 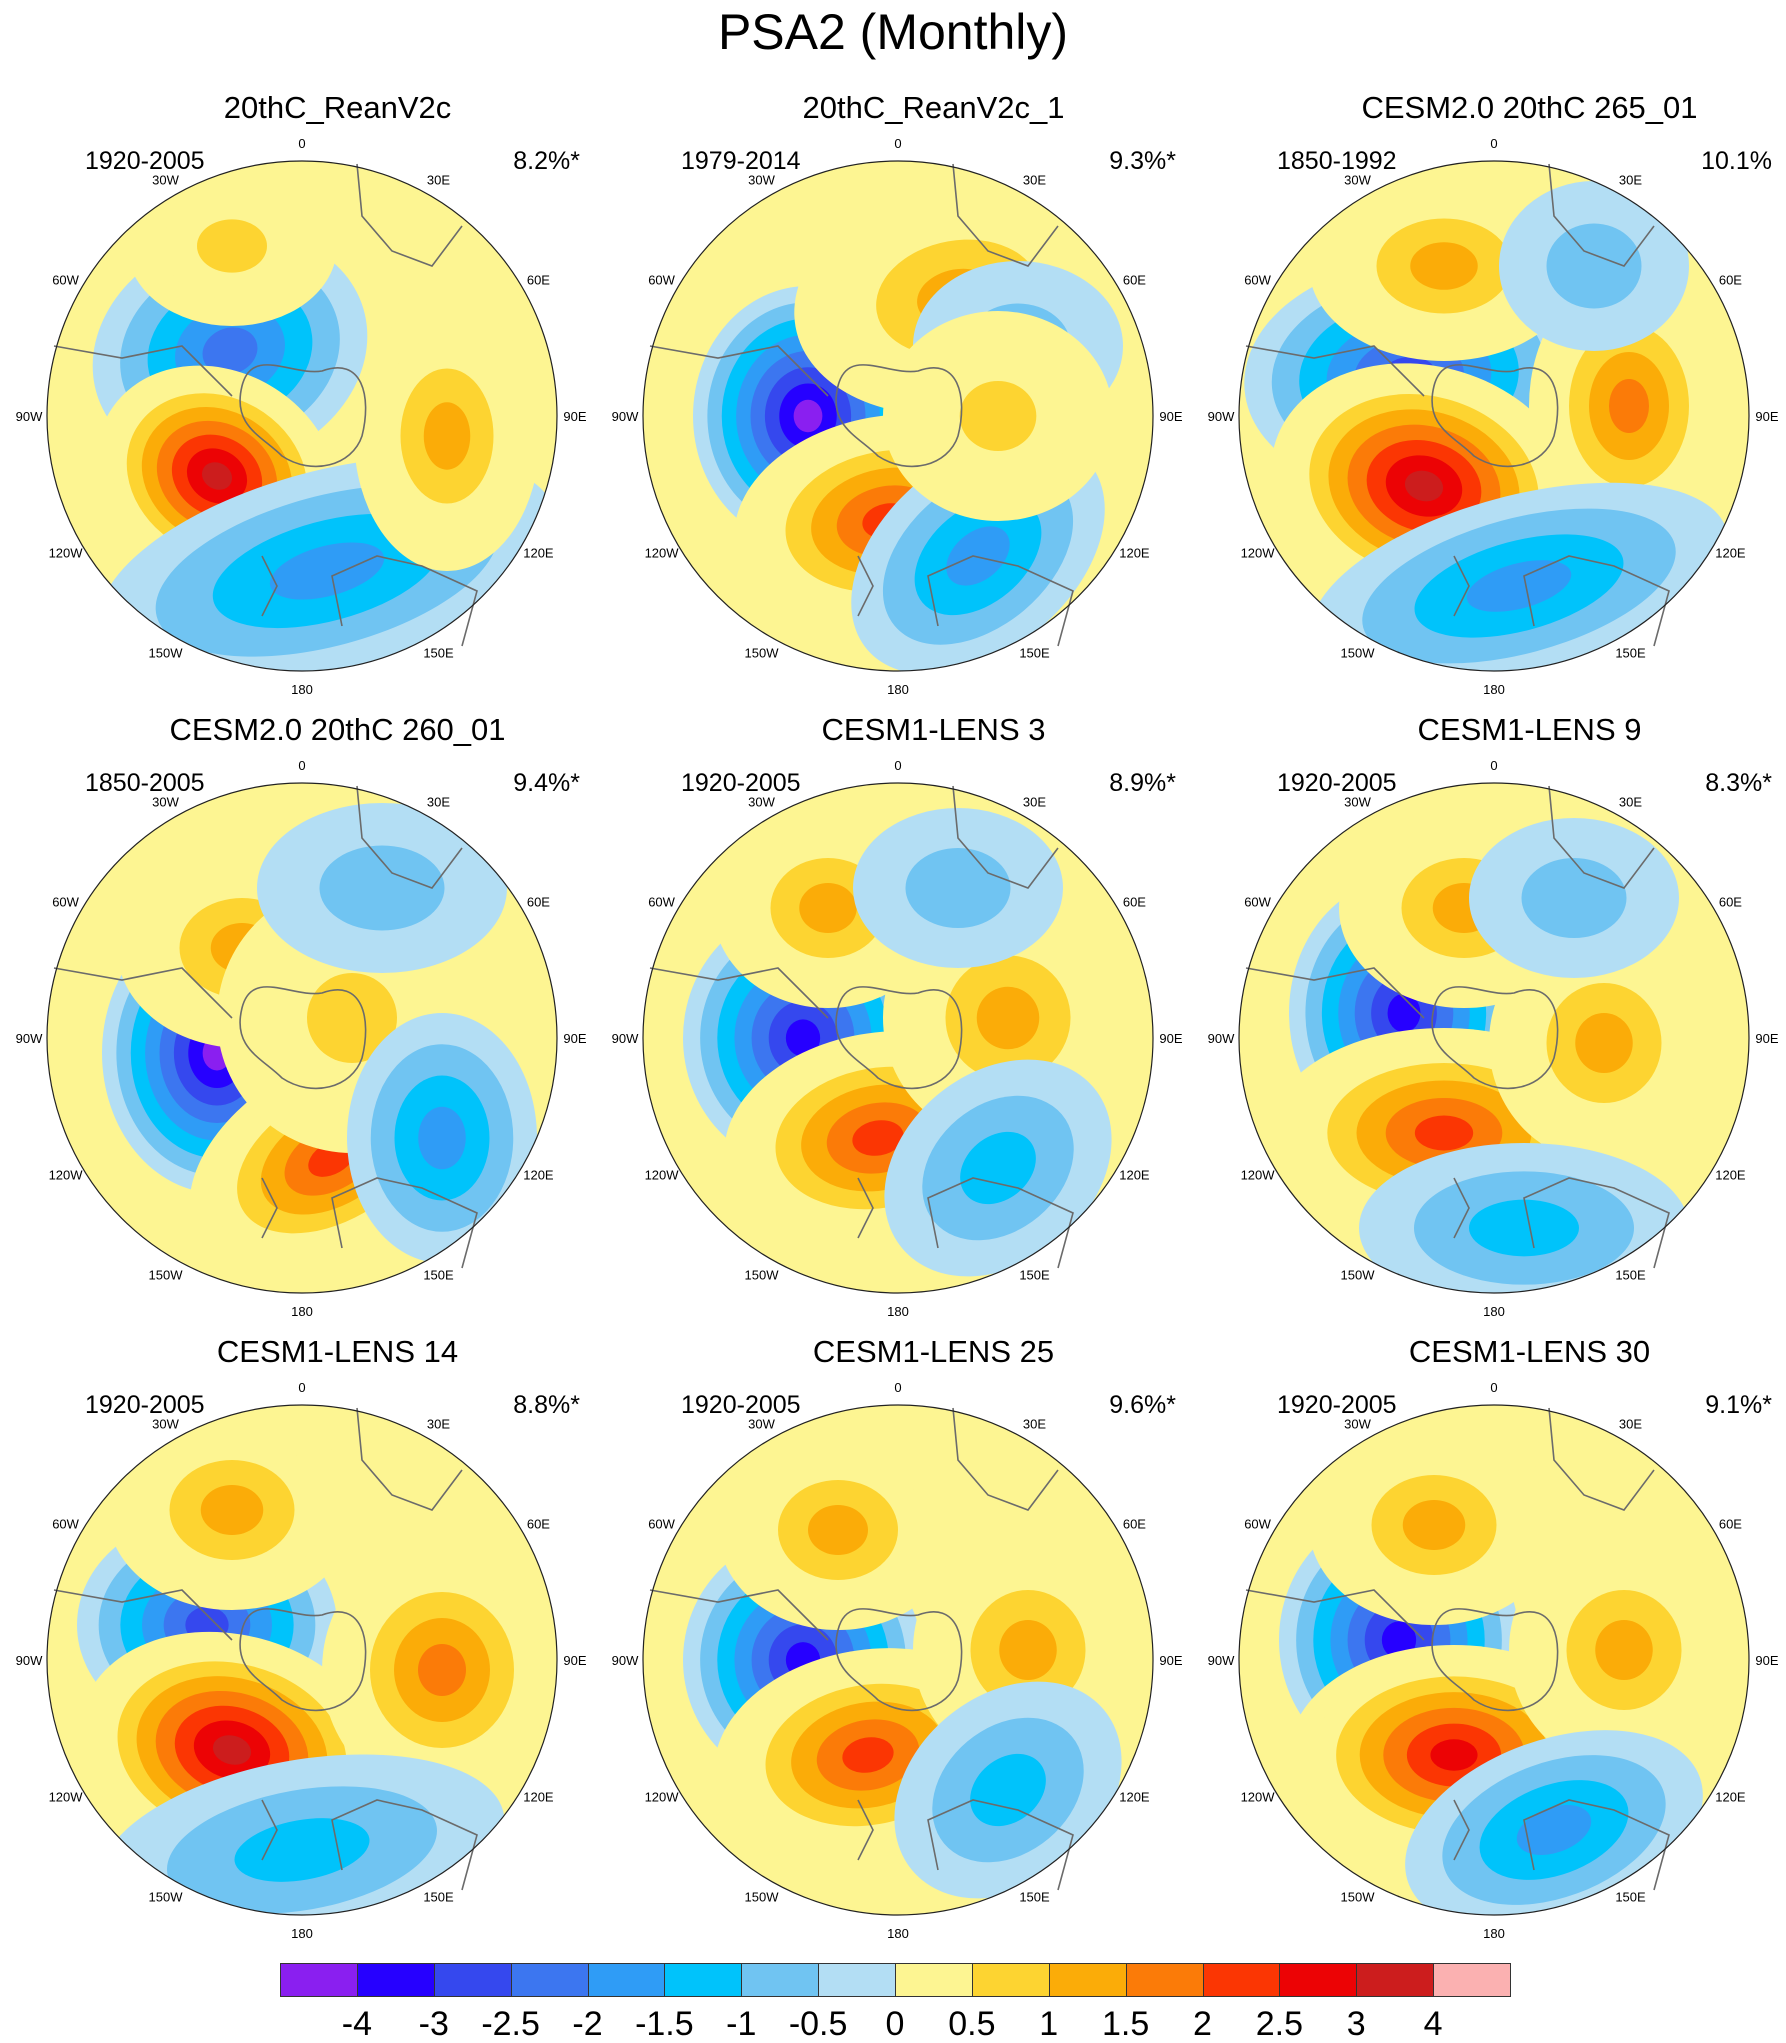 I want to click on panel-percent: 9.4%*, so click(x=546, y=783).